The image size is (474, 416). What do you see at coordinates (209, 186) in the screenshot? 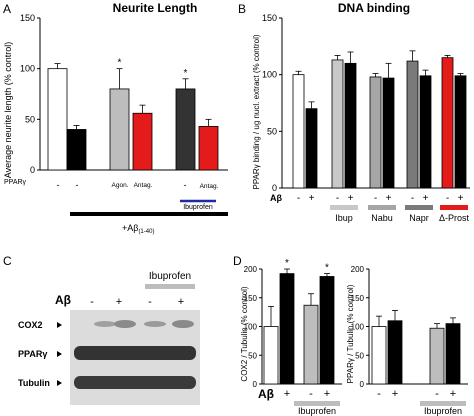
I see `a-category-label-6: Antag.` at bounding box center [209, 186].